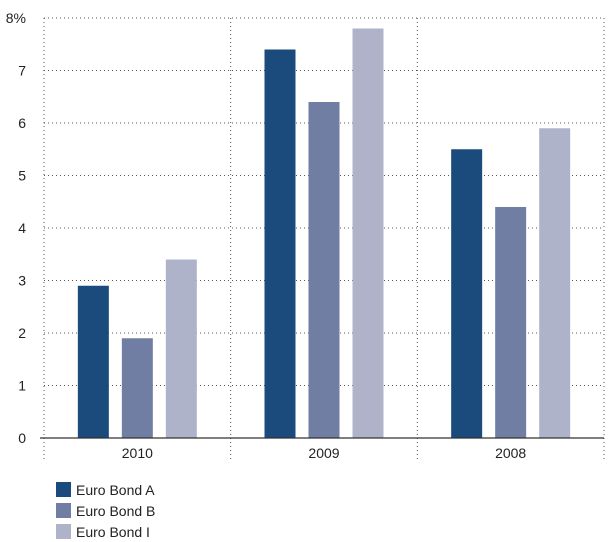  I want to click on y-tick-label: 3, so click(22, 281).